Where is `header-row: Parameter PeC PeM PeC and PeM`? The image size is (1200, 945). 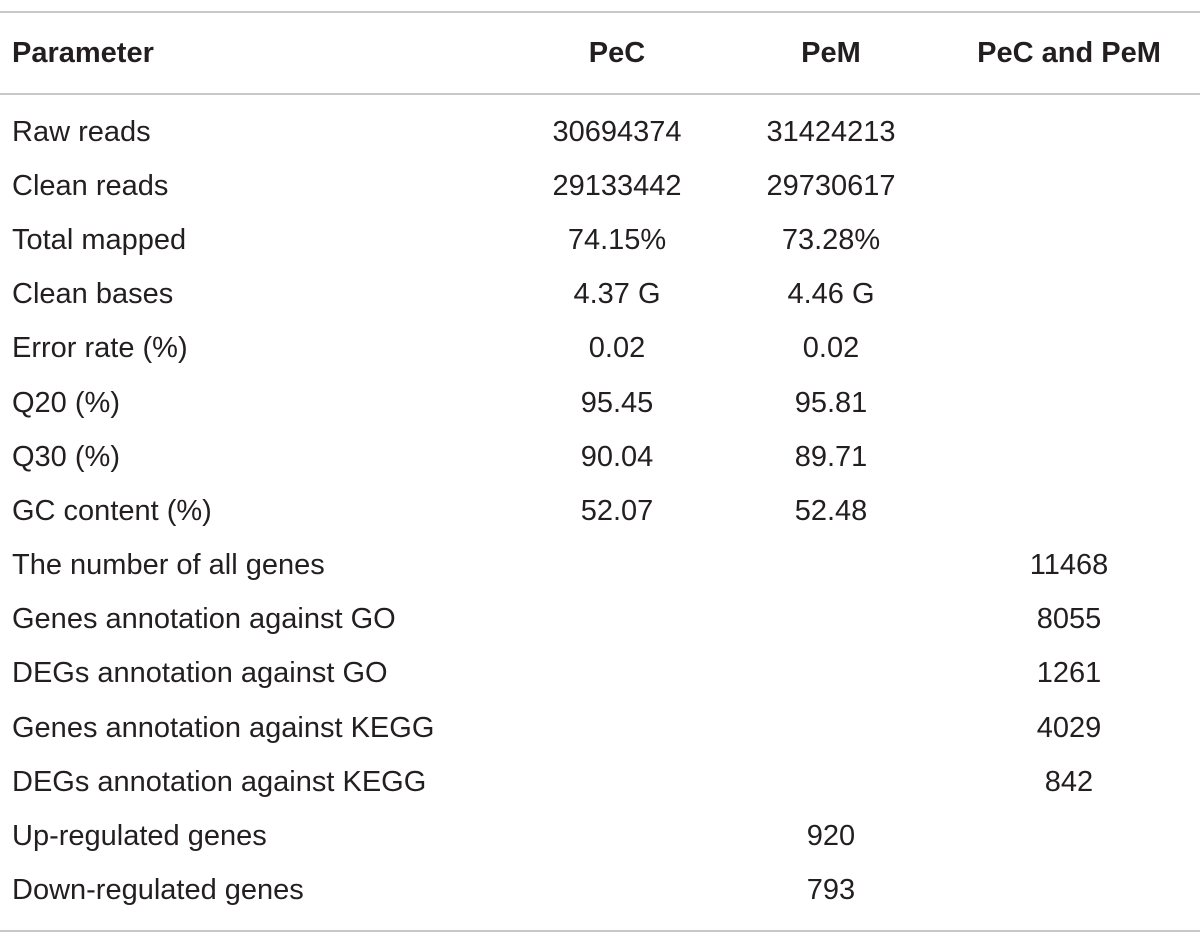
header-row: Parameter PeC PeM PeC and PeM is located at coordinates (600, 53).